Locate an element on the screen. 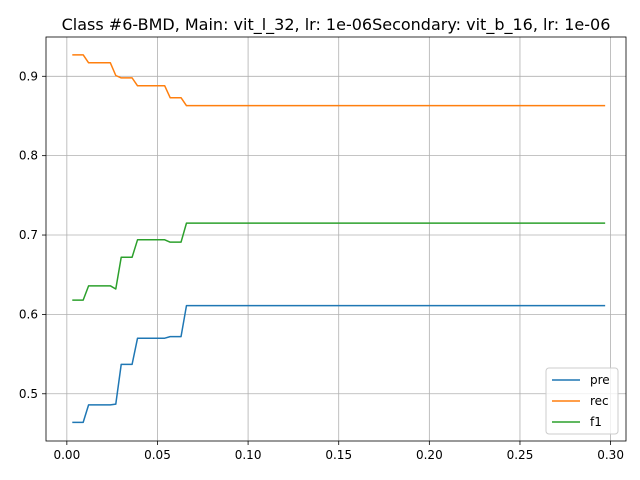 This screenshot has height=480, width=640. legend-label-f1: f1 is located at coordinates (596, 422).